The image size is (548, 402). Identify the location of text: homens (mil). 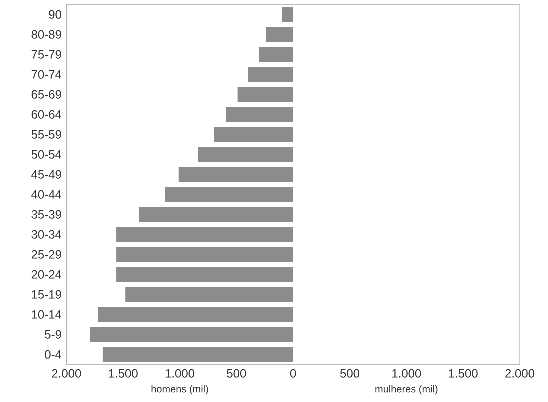
(180, 390).